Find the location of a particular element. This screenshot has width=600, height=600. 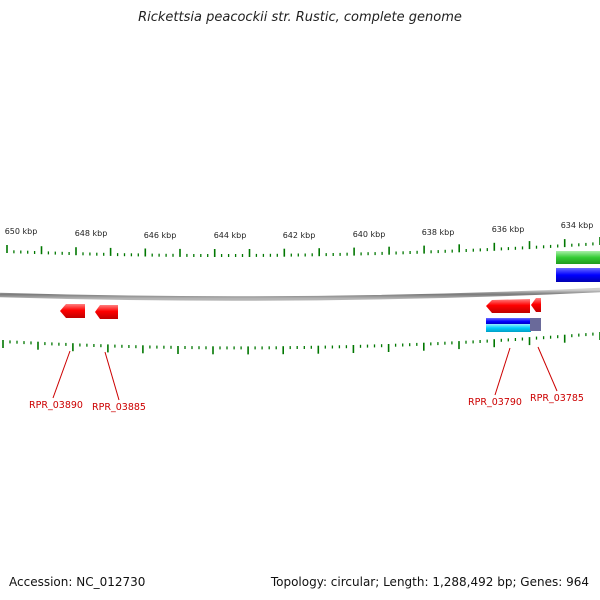

forward-cds-feature is located at coordinates (578, 257).